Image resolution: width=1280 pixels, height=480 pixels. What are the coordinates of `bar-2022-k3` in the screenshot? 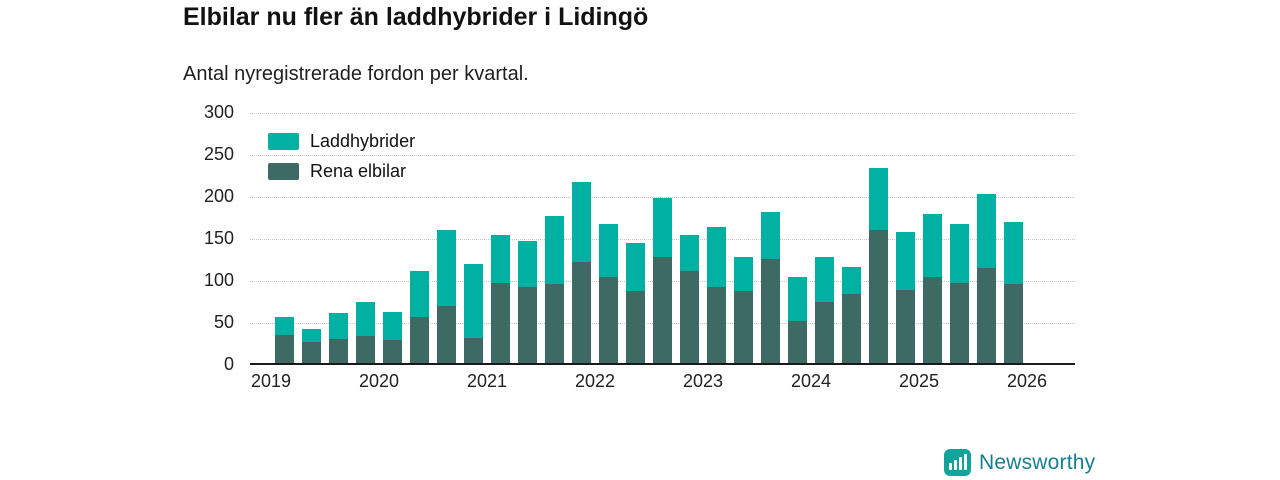 It's located at (662, 280).